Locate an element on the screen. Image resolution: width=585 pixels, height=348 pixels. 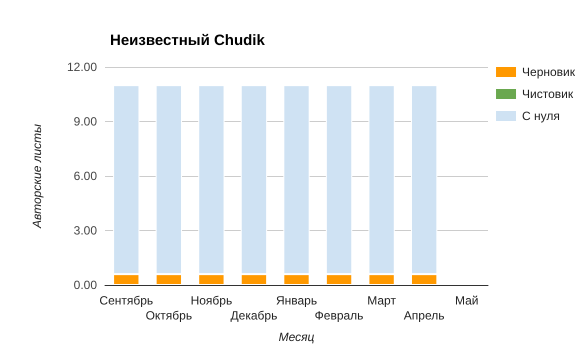
y-axis-title: Авторские листы is located at coordinates (37, 176).